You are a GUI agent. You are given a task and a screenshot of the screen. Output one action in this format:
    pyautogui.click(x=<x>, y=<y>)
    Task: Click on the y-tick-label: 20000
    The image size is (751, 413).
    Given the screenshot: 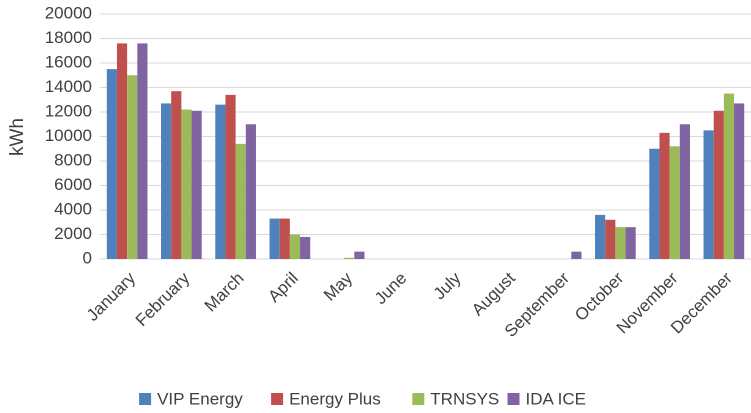 What is the action you would take?
    pyautogui.click(x=68, y=12)
    